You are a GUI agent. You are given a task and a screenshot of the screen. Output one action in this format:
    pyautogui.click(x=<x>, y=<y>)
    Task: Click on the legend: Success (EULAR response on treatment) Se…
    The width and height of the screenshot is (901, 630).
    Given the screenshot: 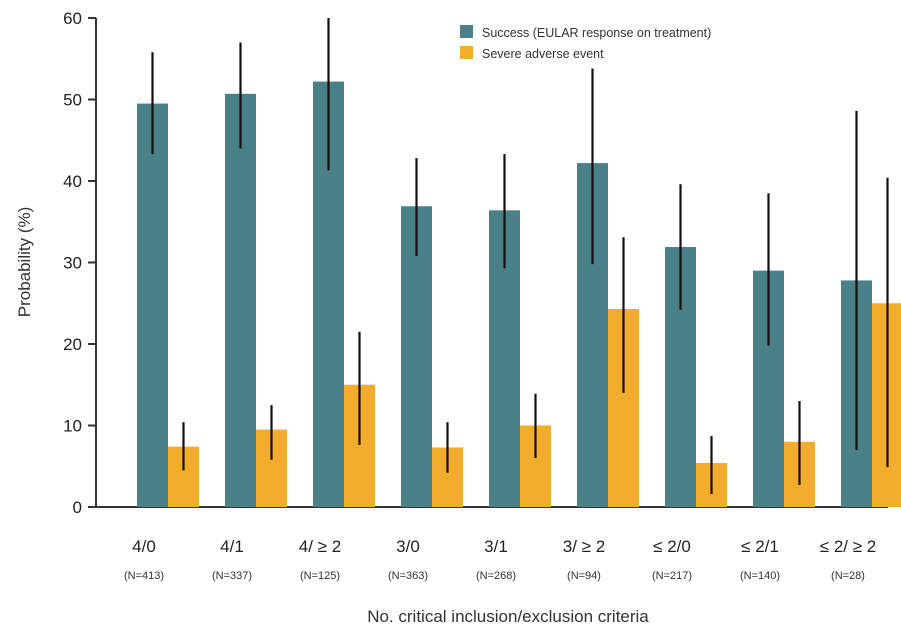 What is the action you would take?
    pyautogui.click(x=585, y=43)
    